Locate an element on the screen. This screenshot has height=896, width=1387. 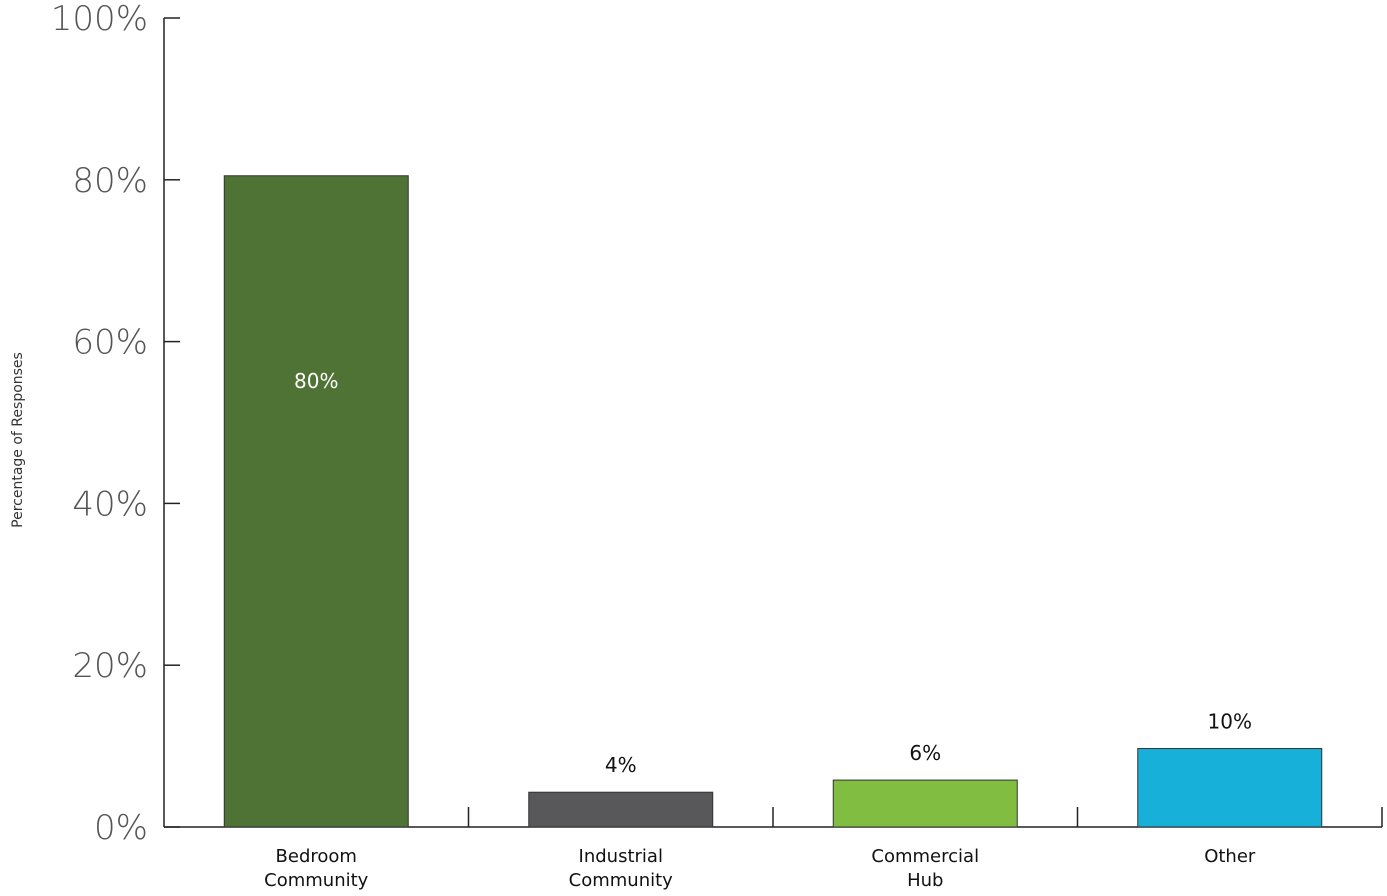
x-tick-label: Industrial is located at coordinates (621, 856).